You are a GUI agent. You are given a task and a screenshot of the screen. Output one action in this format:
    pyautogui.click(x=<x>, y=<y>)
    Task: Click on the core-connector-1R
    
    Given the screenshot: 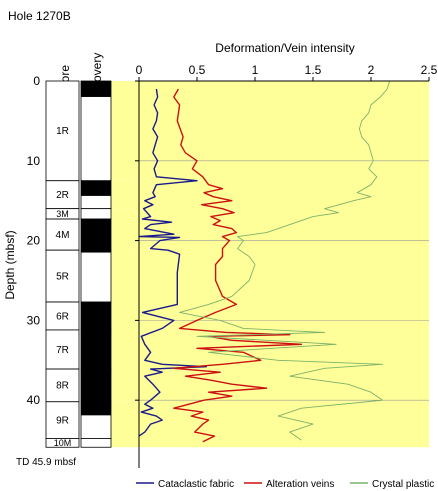 What is the action you would take?
    pyautogui.click(x=125, y=131)
    